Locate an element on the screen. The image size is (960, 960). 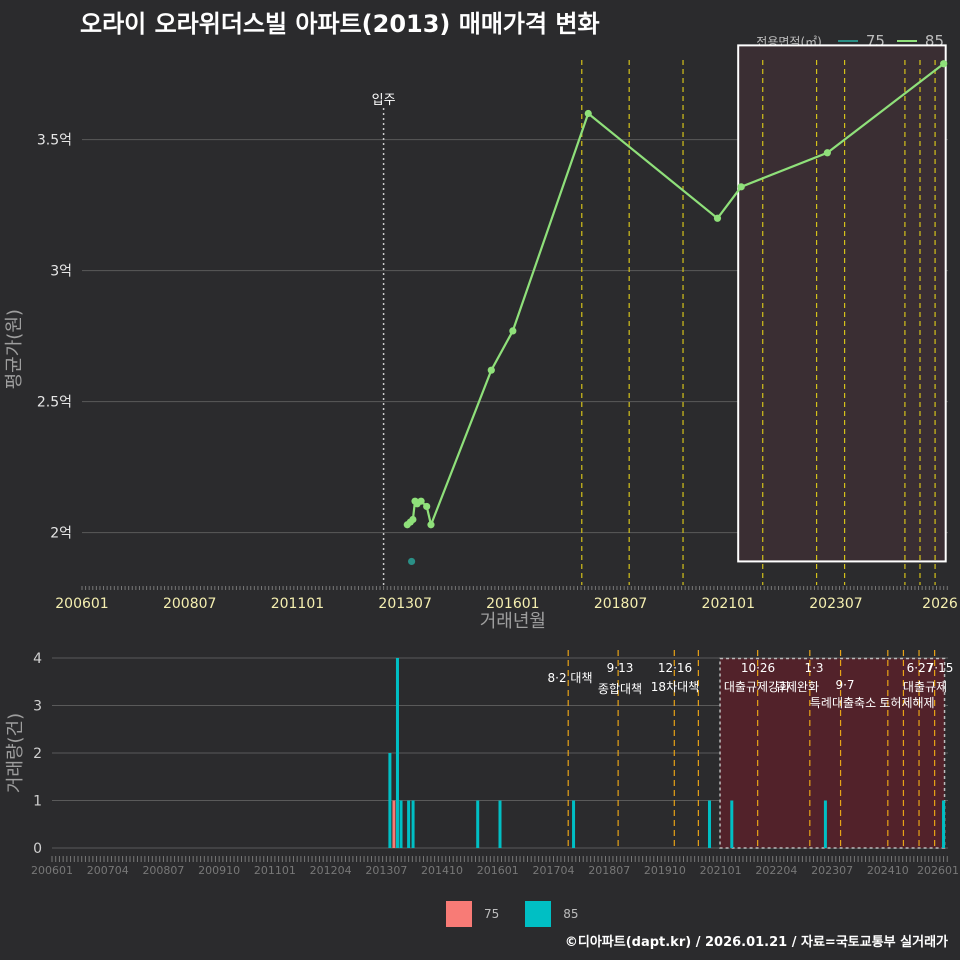
volume-ytick-label: 4 is located at coordinates (37, 659).